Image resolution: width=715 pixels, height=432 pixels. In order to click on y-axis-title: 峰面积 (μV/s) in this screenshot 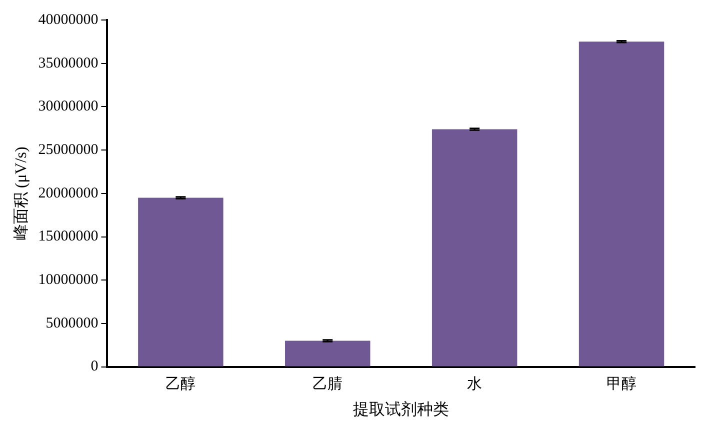, I will do `click(21, 193)`.